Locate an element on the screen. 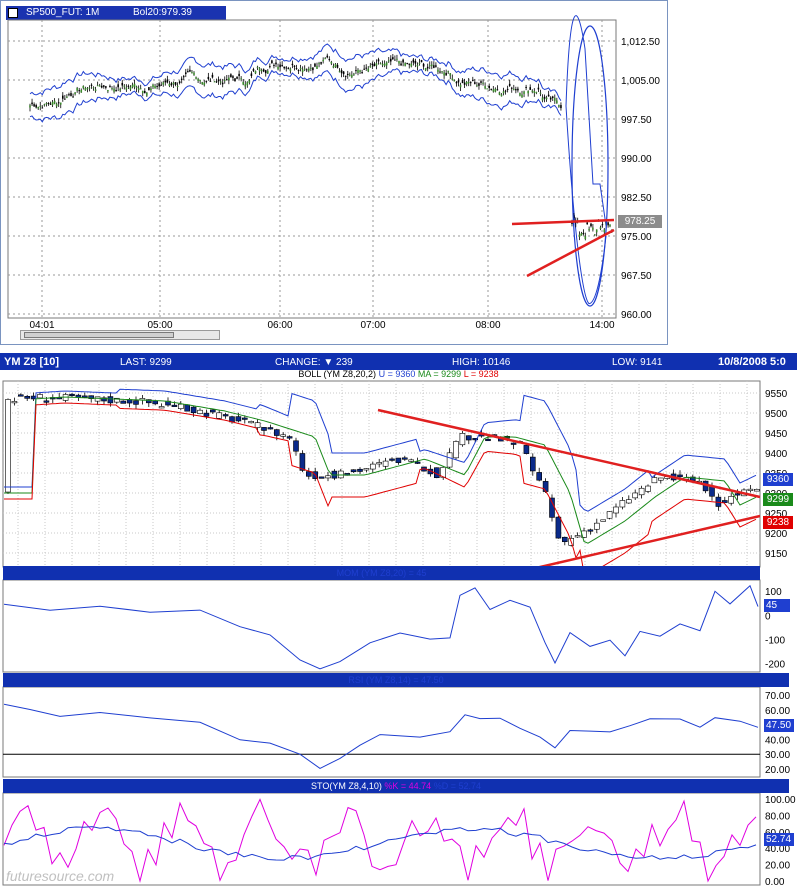 The image size is (797, 891). mom-title: MOM (YM Z8,20) = 45 is located at coordinates (381, 573).